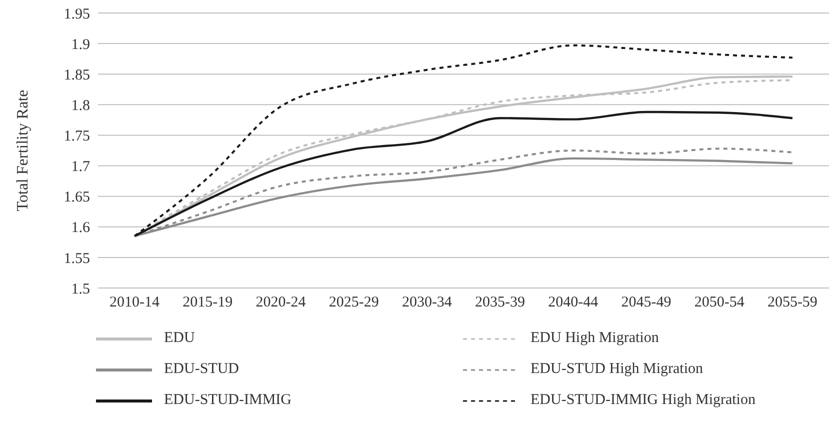 The width and height of the screenshot is (837, 448). Describe the element at coordinates (80, 289) in the screenshot. I see `y-tick-label: 1.5` at that location.